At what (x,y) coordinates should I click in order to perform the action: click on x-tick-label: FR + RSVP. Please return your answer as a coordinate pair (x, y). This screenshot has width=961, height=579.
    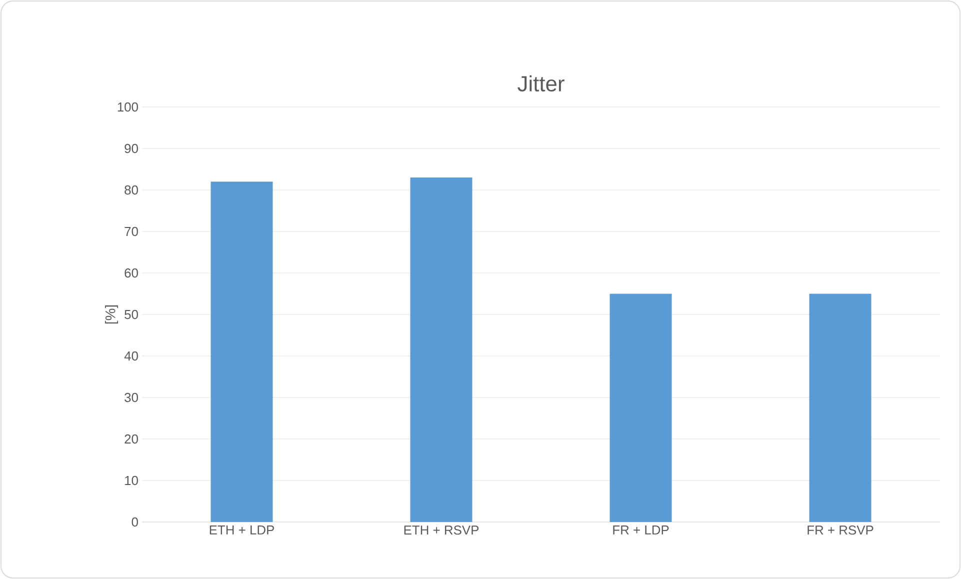
    Looking at the image, I should click on (841, 530).